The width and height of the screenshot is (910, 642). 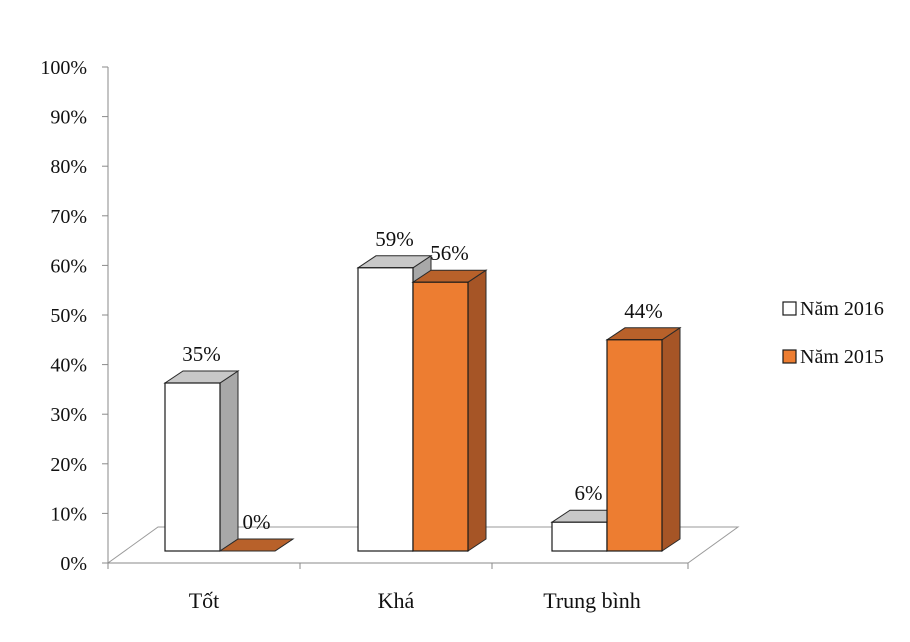 What do you see at coordinates (257, 522) in the screenshot?
I see `data-label: 0%` at bounding box center [257, 522].